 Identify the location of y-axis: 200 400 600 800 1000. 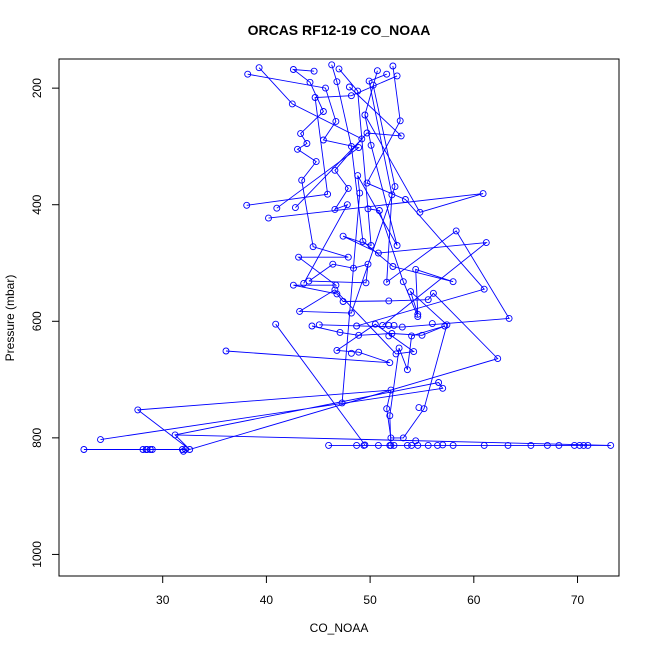
(44, 323).